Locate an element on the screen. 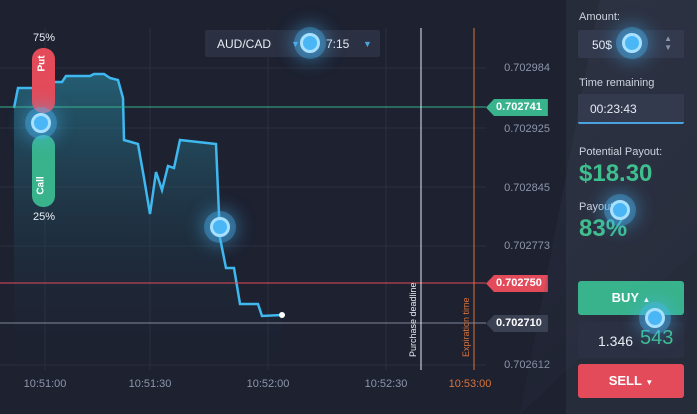 Image resolution: width=697 pixels, height=414 pixels. sell-label: SELL is located at coordinates (625, 380).